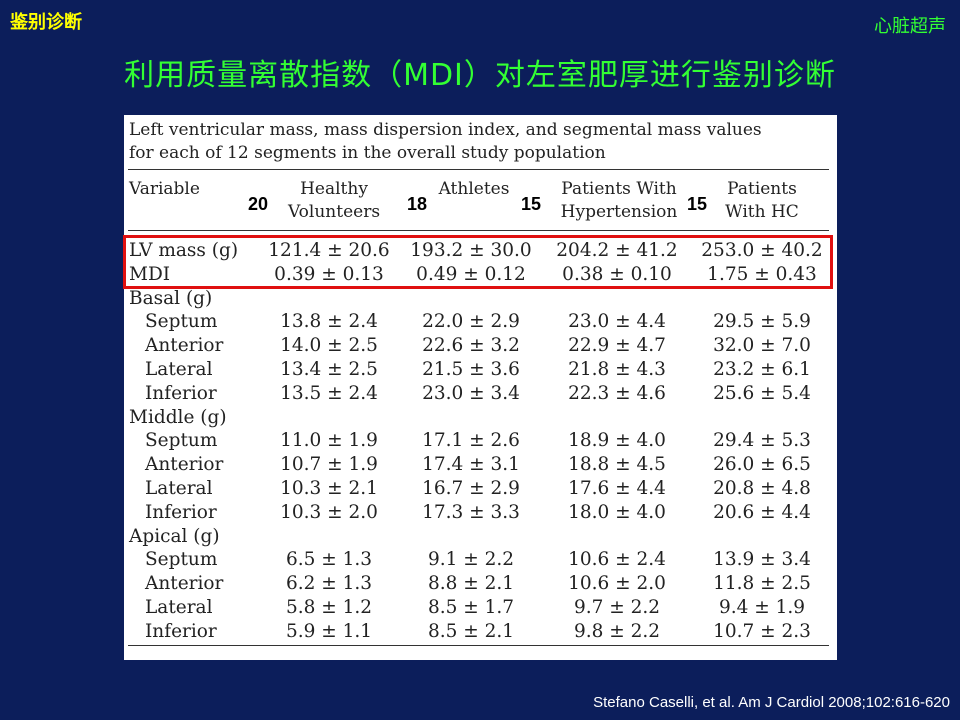 Image resolution: width=960 pixels, height=720 pixels. Describe the element at coordinates (697, 204) in the screenshot. I see `count-hc: 15` at that location.